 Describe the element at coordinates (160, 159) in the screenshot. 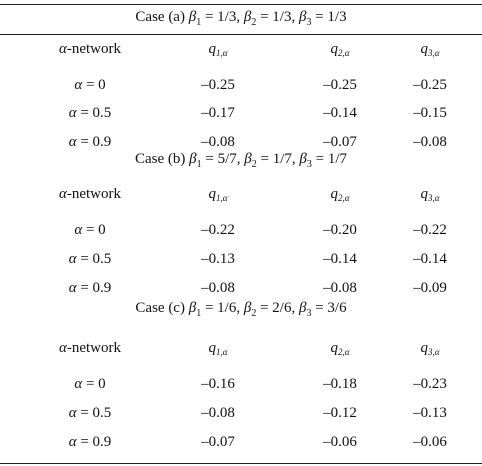

I see `case-label: Case (b)` at that location.